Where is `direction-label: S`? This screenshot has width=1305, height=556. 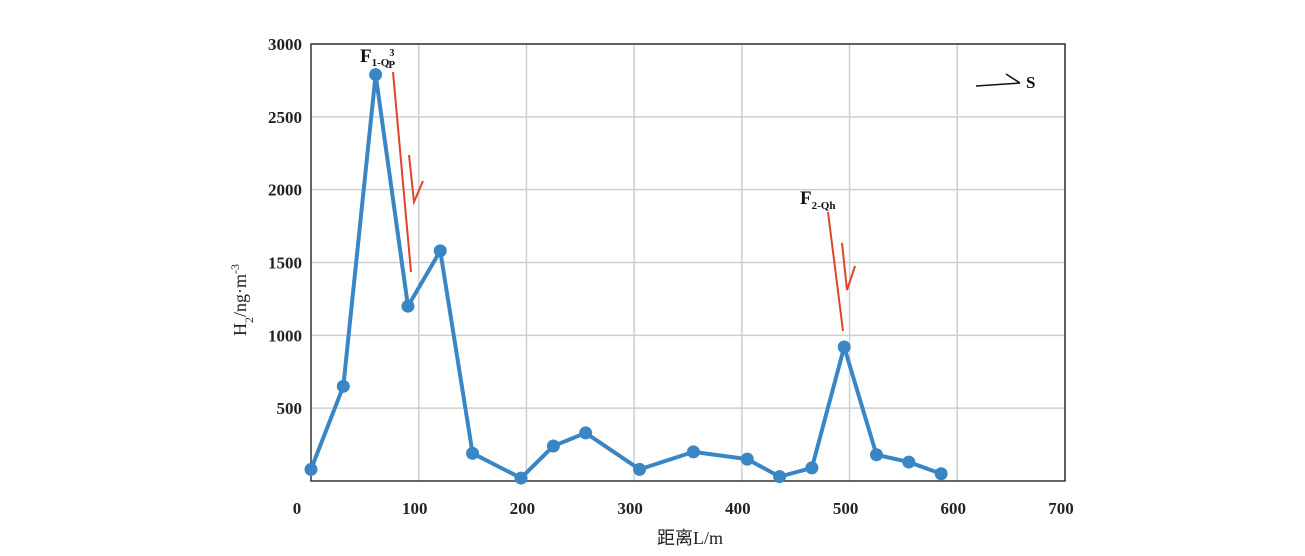 direction-label: S is located at coordinates (1030, 82).